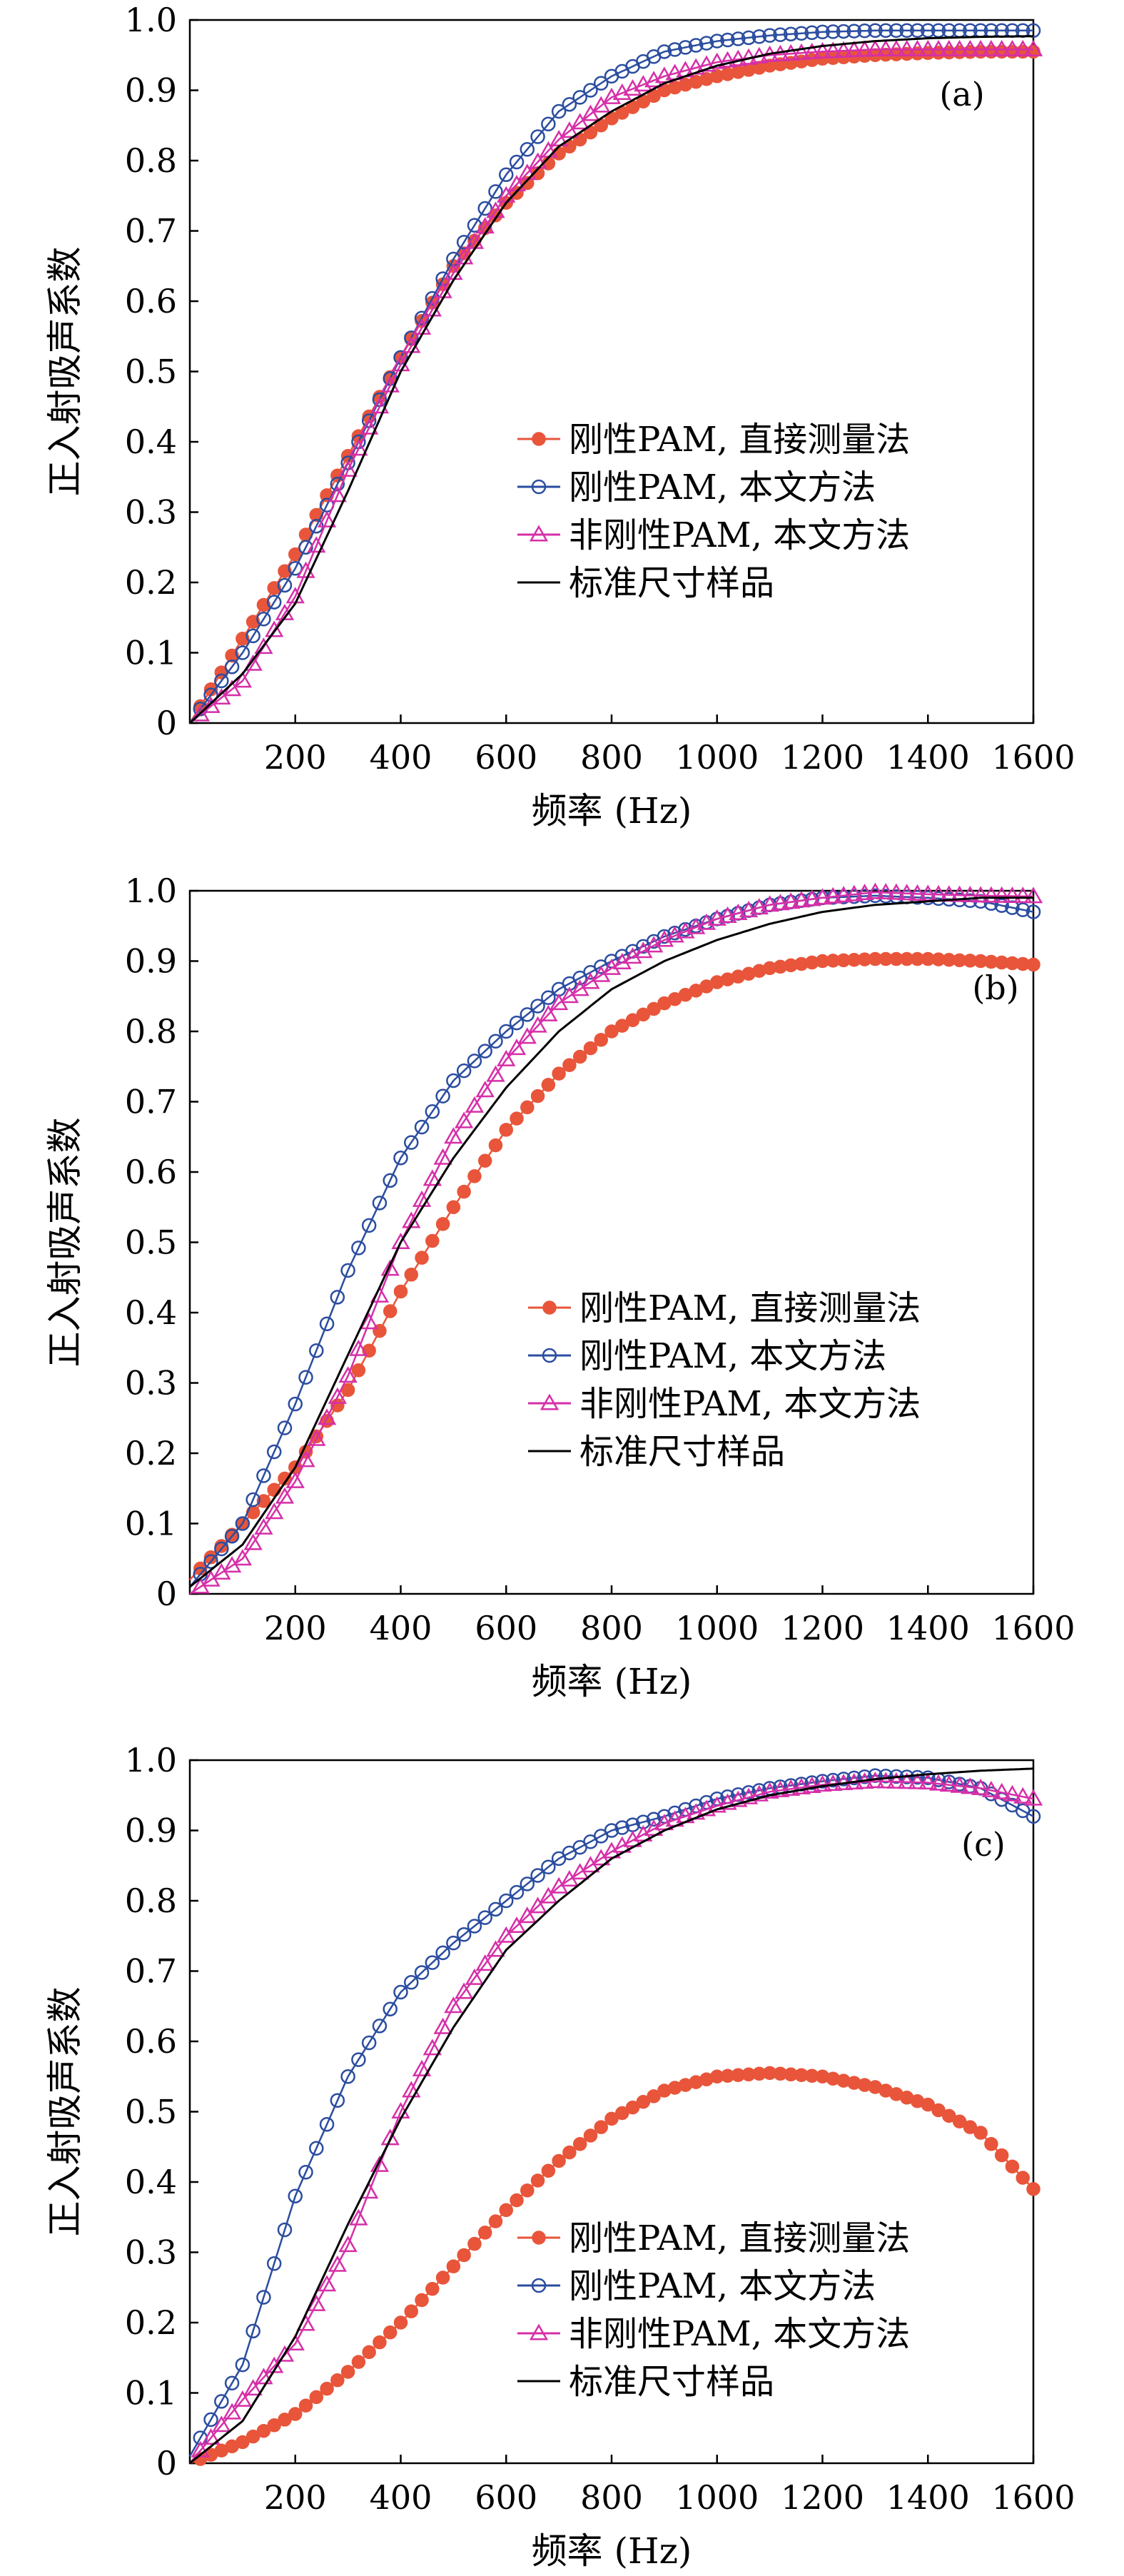 The height and width of the screenshot is (2576, 1124). What do you see at coordinates (151, 1831) in the screenshot?
I see `y-tick-label: 0.9` at bounding box center [151, 1831].